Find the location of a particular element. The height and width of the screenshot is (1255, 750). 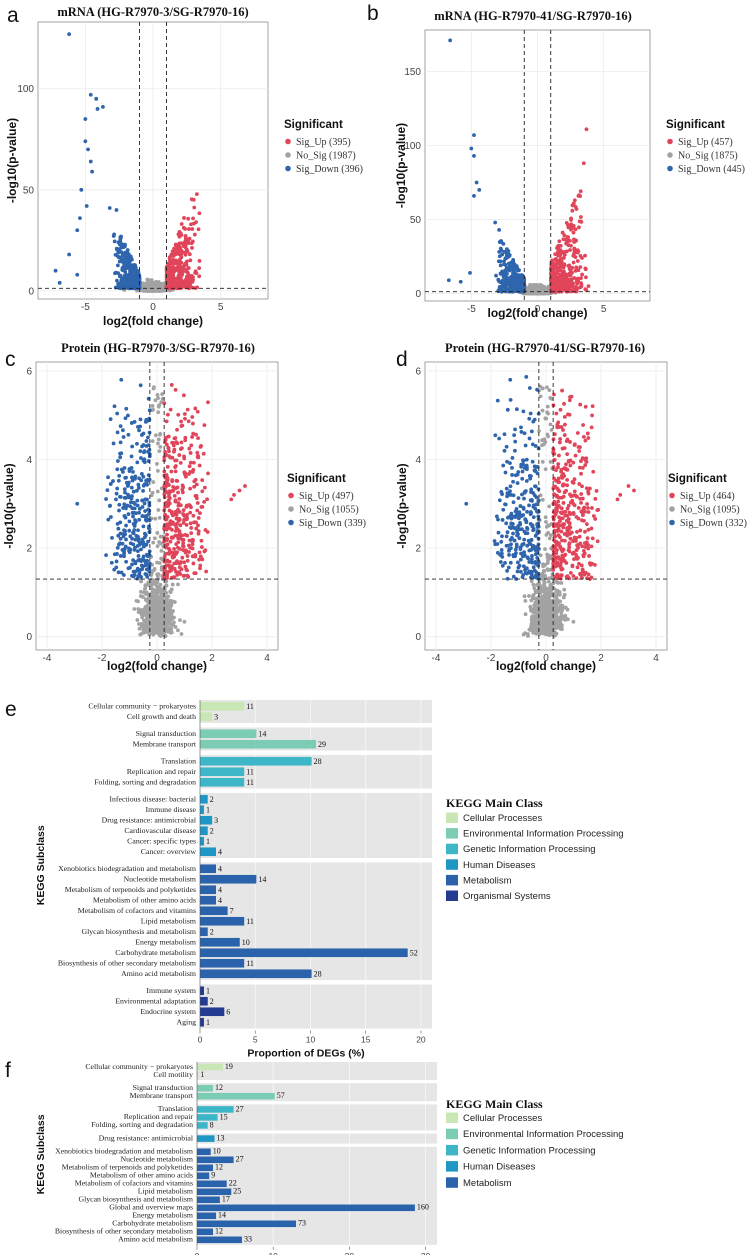

chart-title: mRNA (HG-R7970-3/SG-R7970-16) is located at coordinates (152, 12).